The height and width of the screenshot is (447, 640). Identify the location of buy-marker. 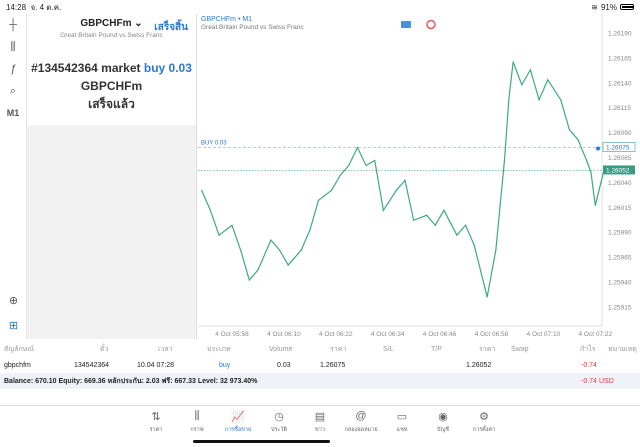
(598, 148).